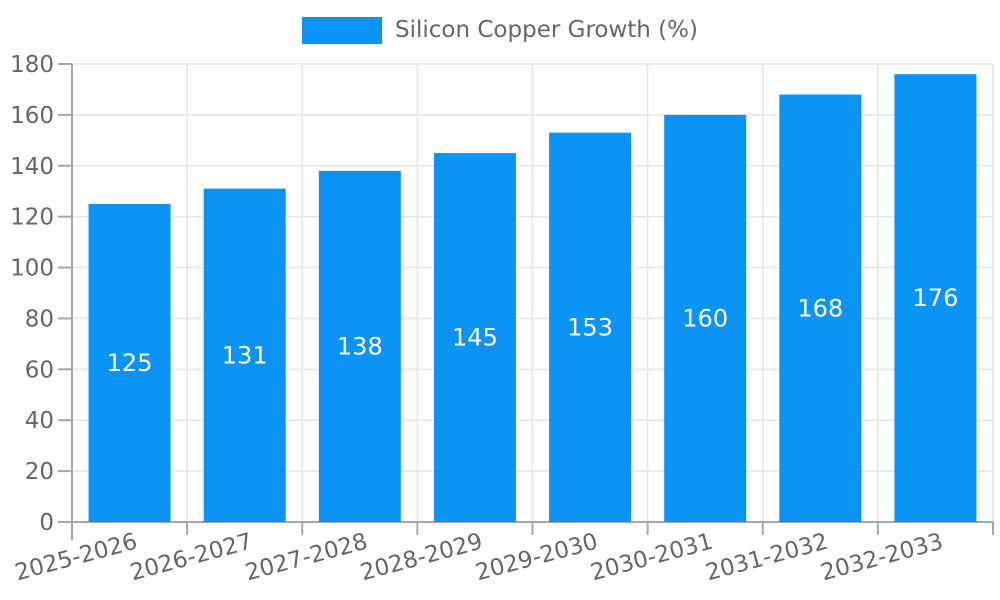 Image resolution: width=1000 pixels, height=600 pixels. I want to click on x-tick-label: 2027-2028, so click(307, 558).